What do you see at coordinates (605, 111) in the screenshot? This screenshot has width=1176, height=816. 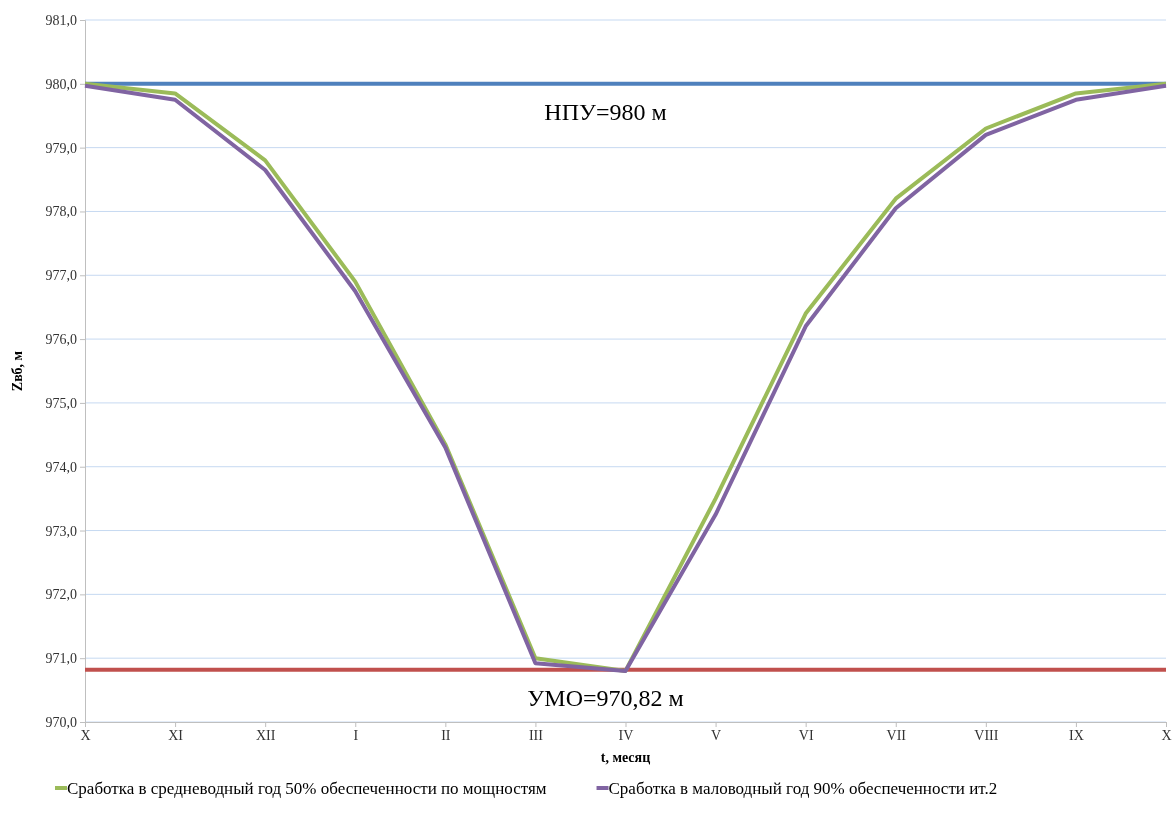 I see `ref-line-label: НПУ=980 м` at bounding box center [605, 111].